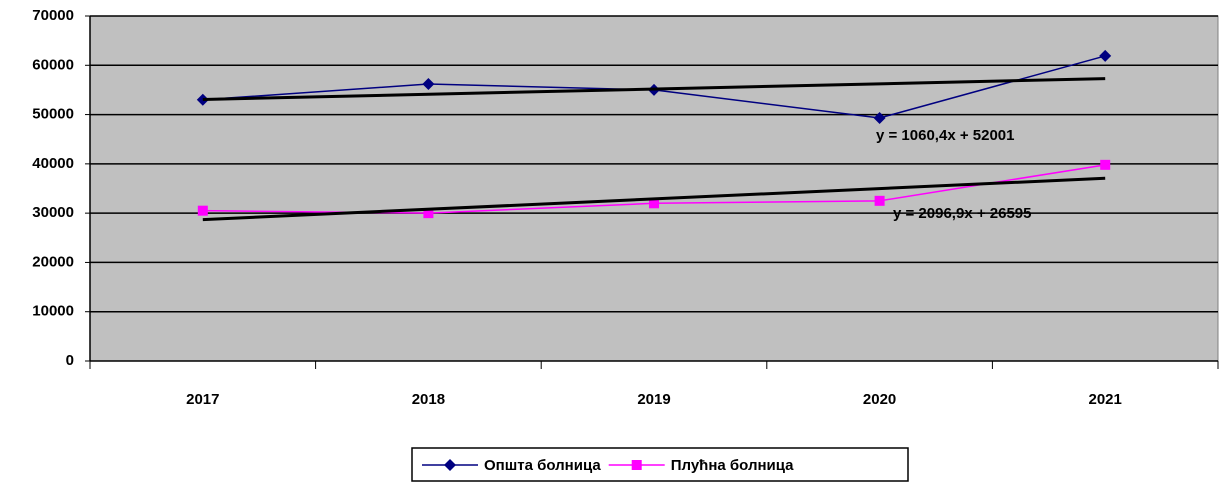 Image resolution: width=1220 pixels, height=482 pixels. Describe the element at coordinates (732, 465) in the screenshot. I see `legend-label: Плућна болница` at that location.